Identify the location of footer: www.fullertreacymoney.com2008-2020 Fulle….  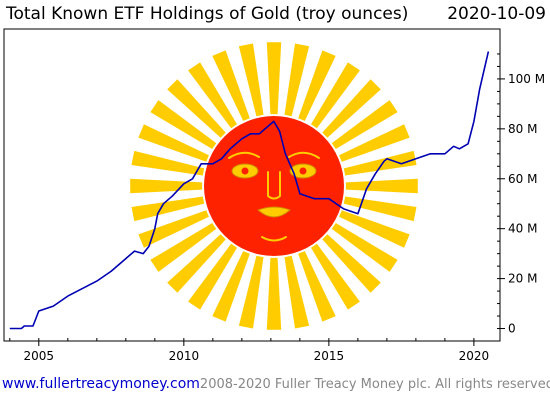
(276, 384).